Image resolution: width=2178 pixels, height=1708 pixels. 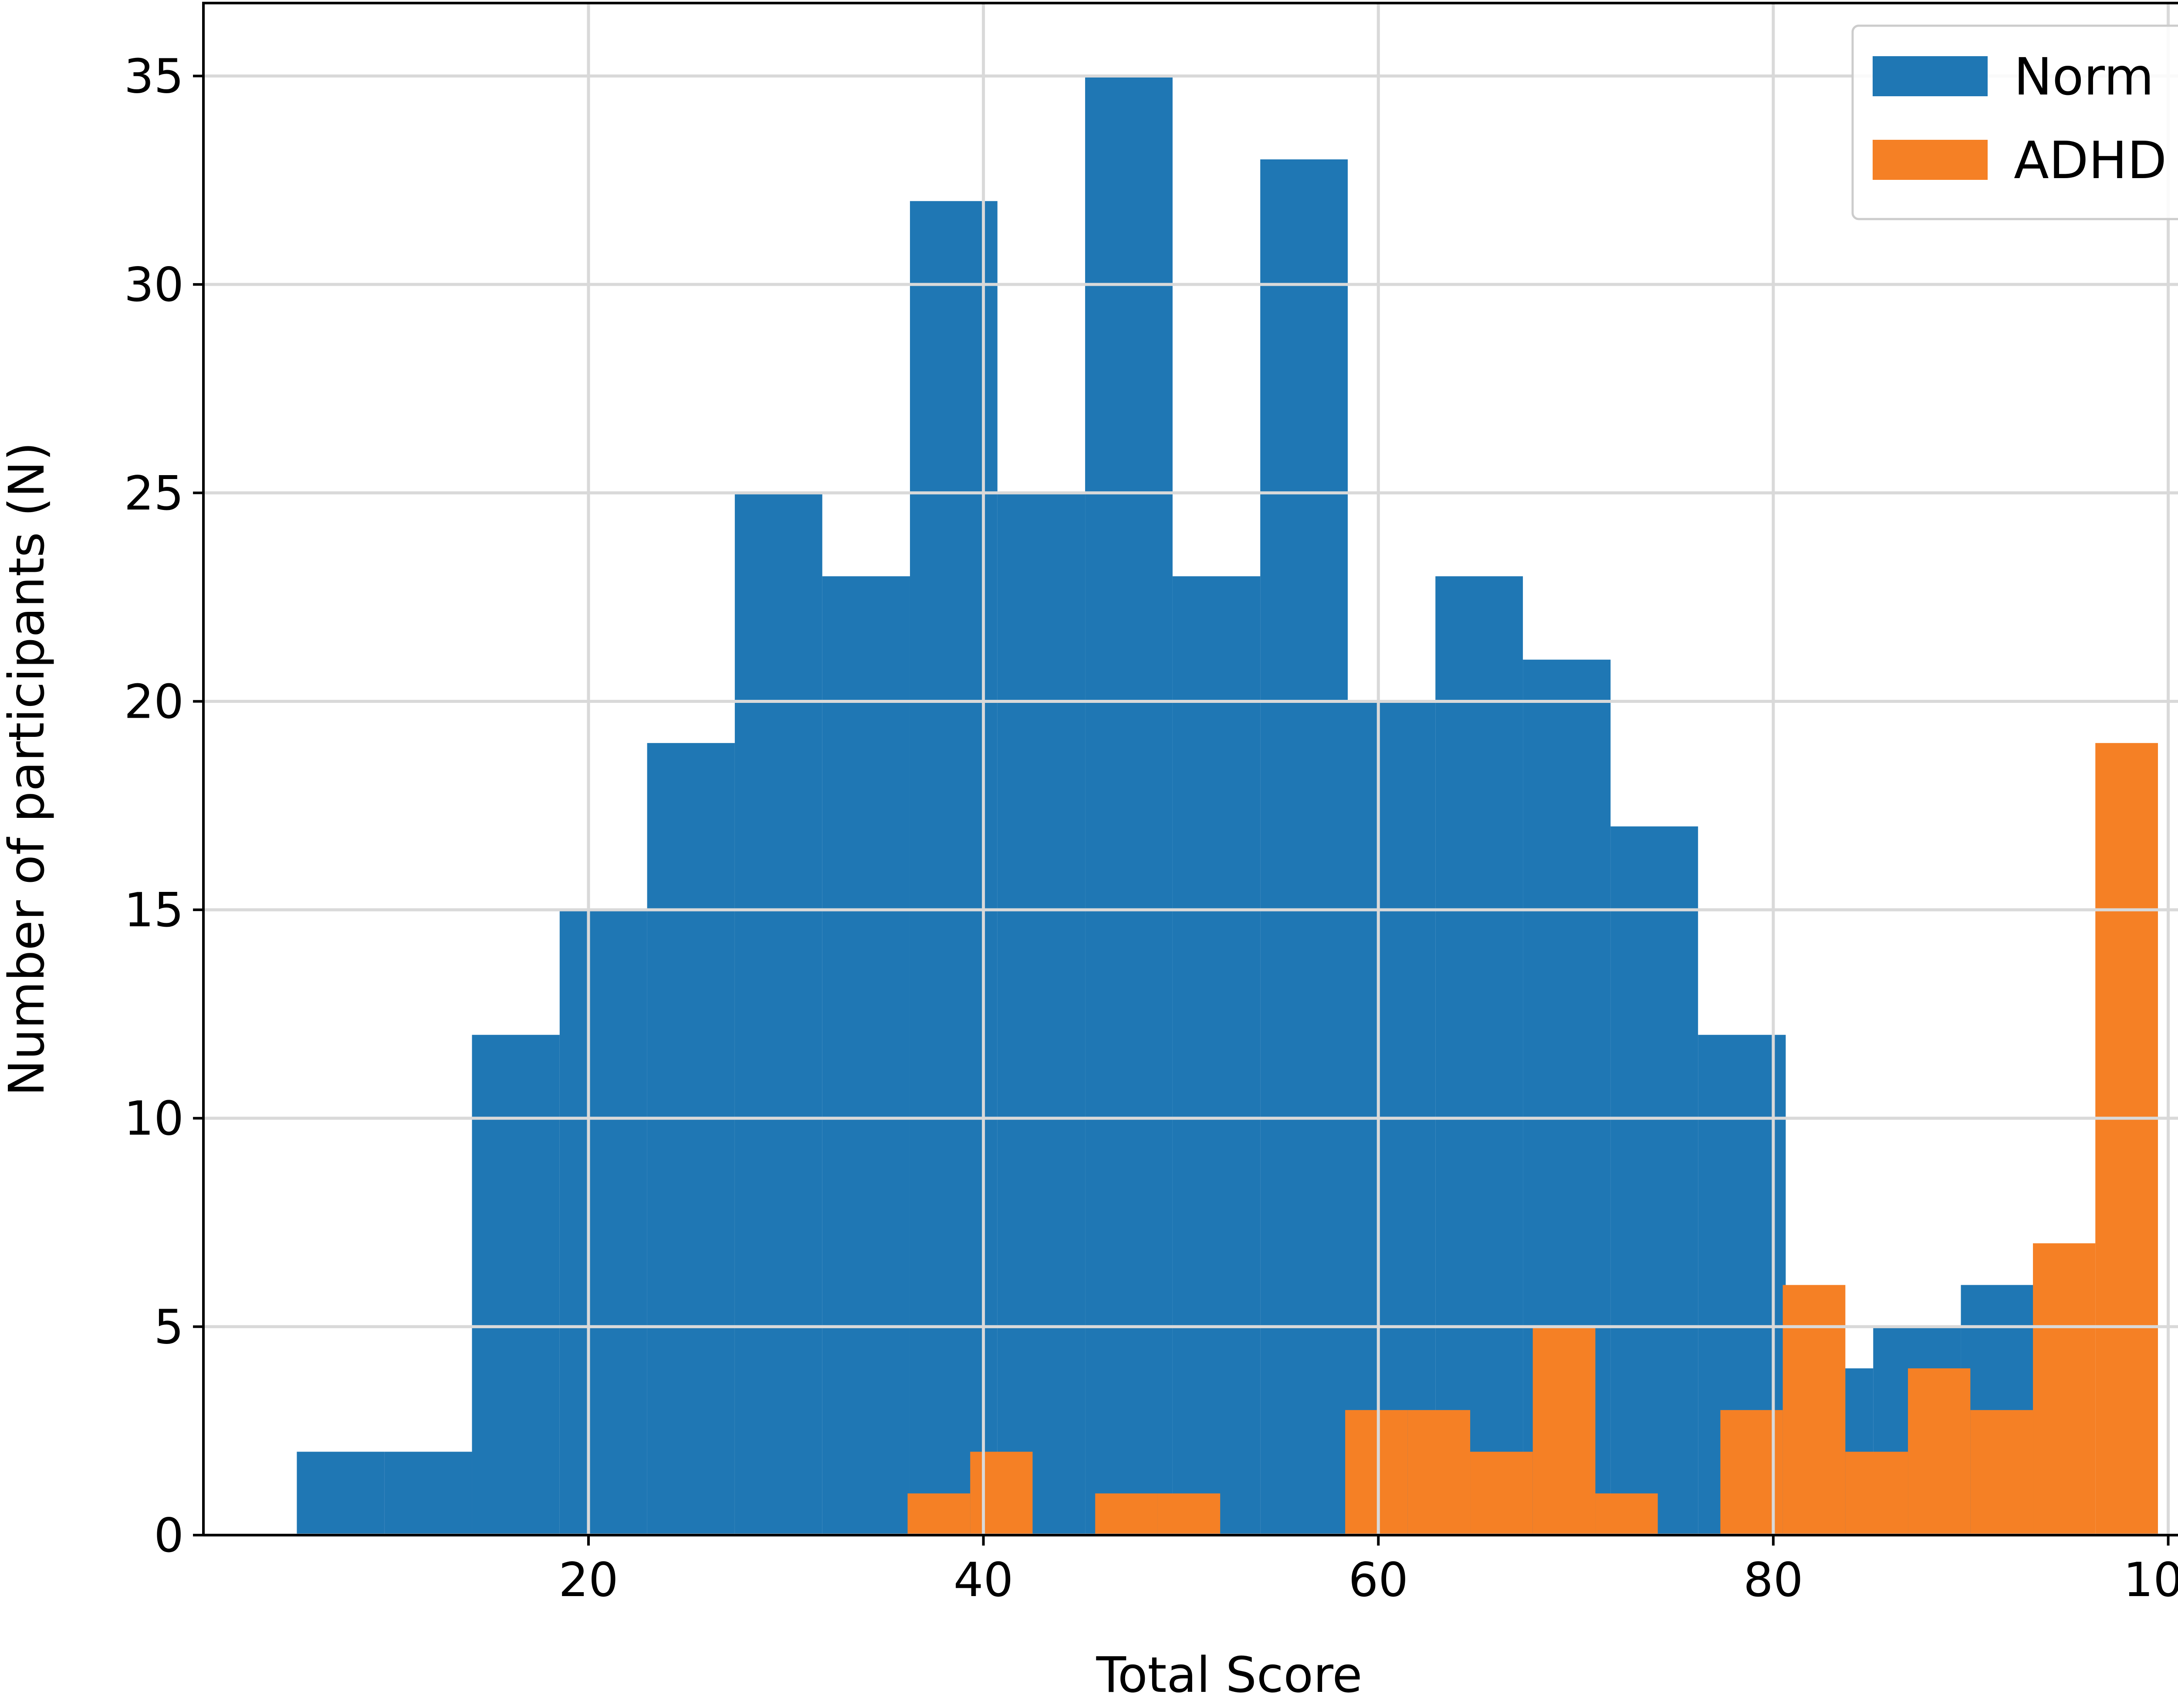 I want to click on x-tick-label: 60, so click(x=1378, y=1580).